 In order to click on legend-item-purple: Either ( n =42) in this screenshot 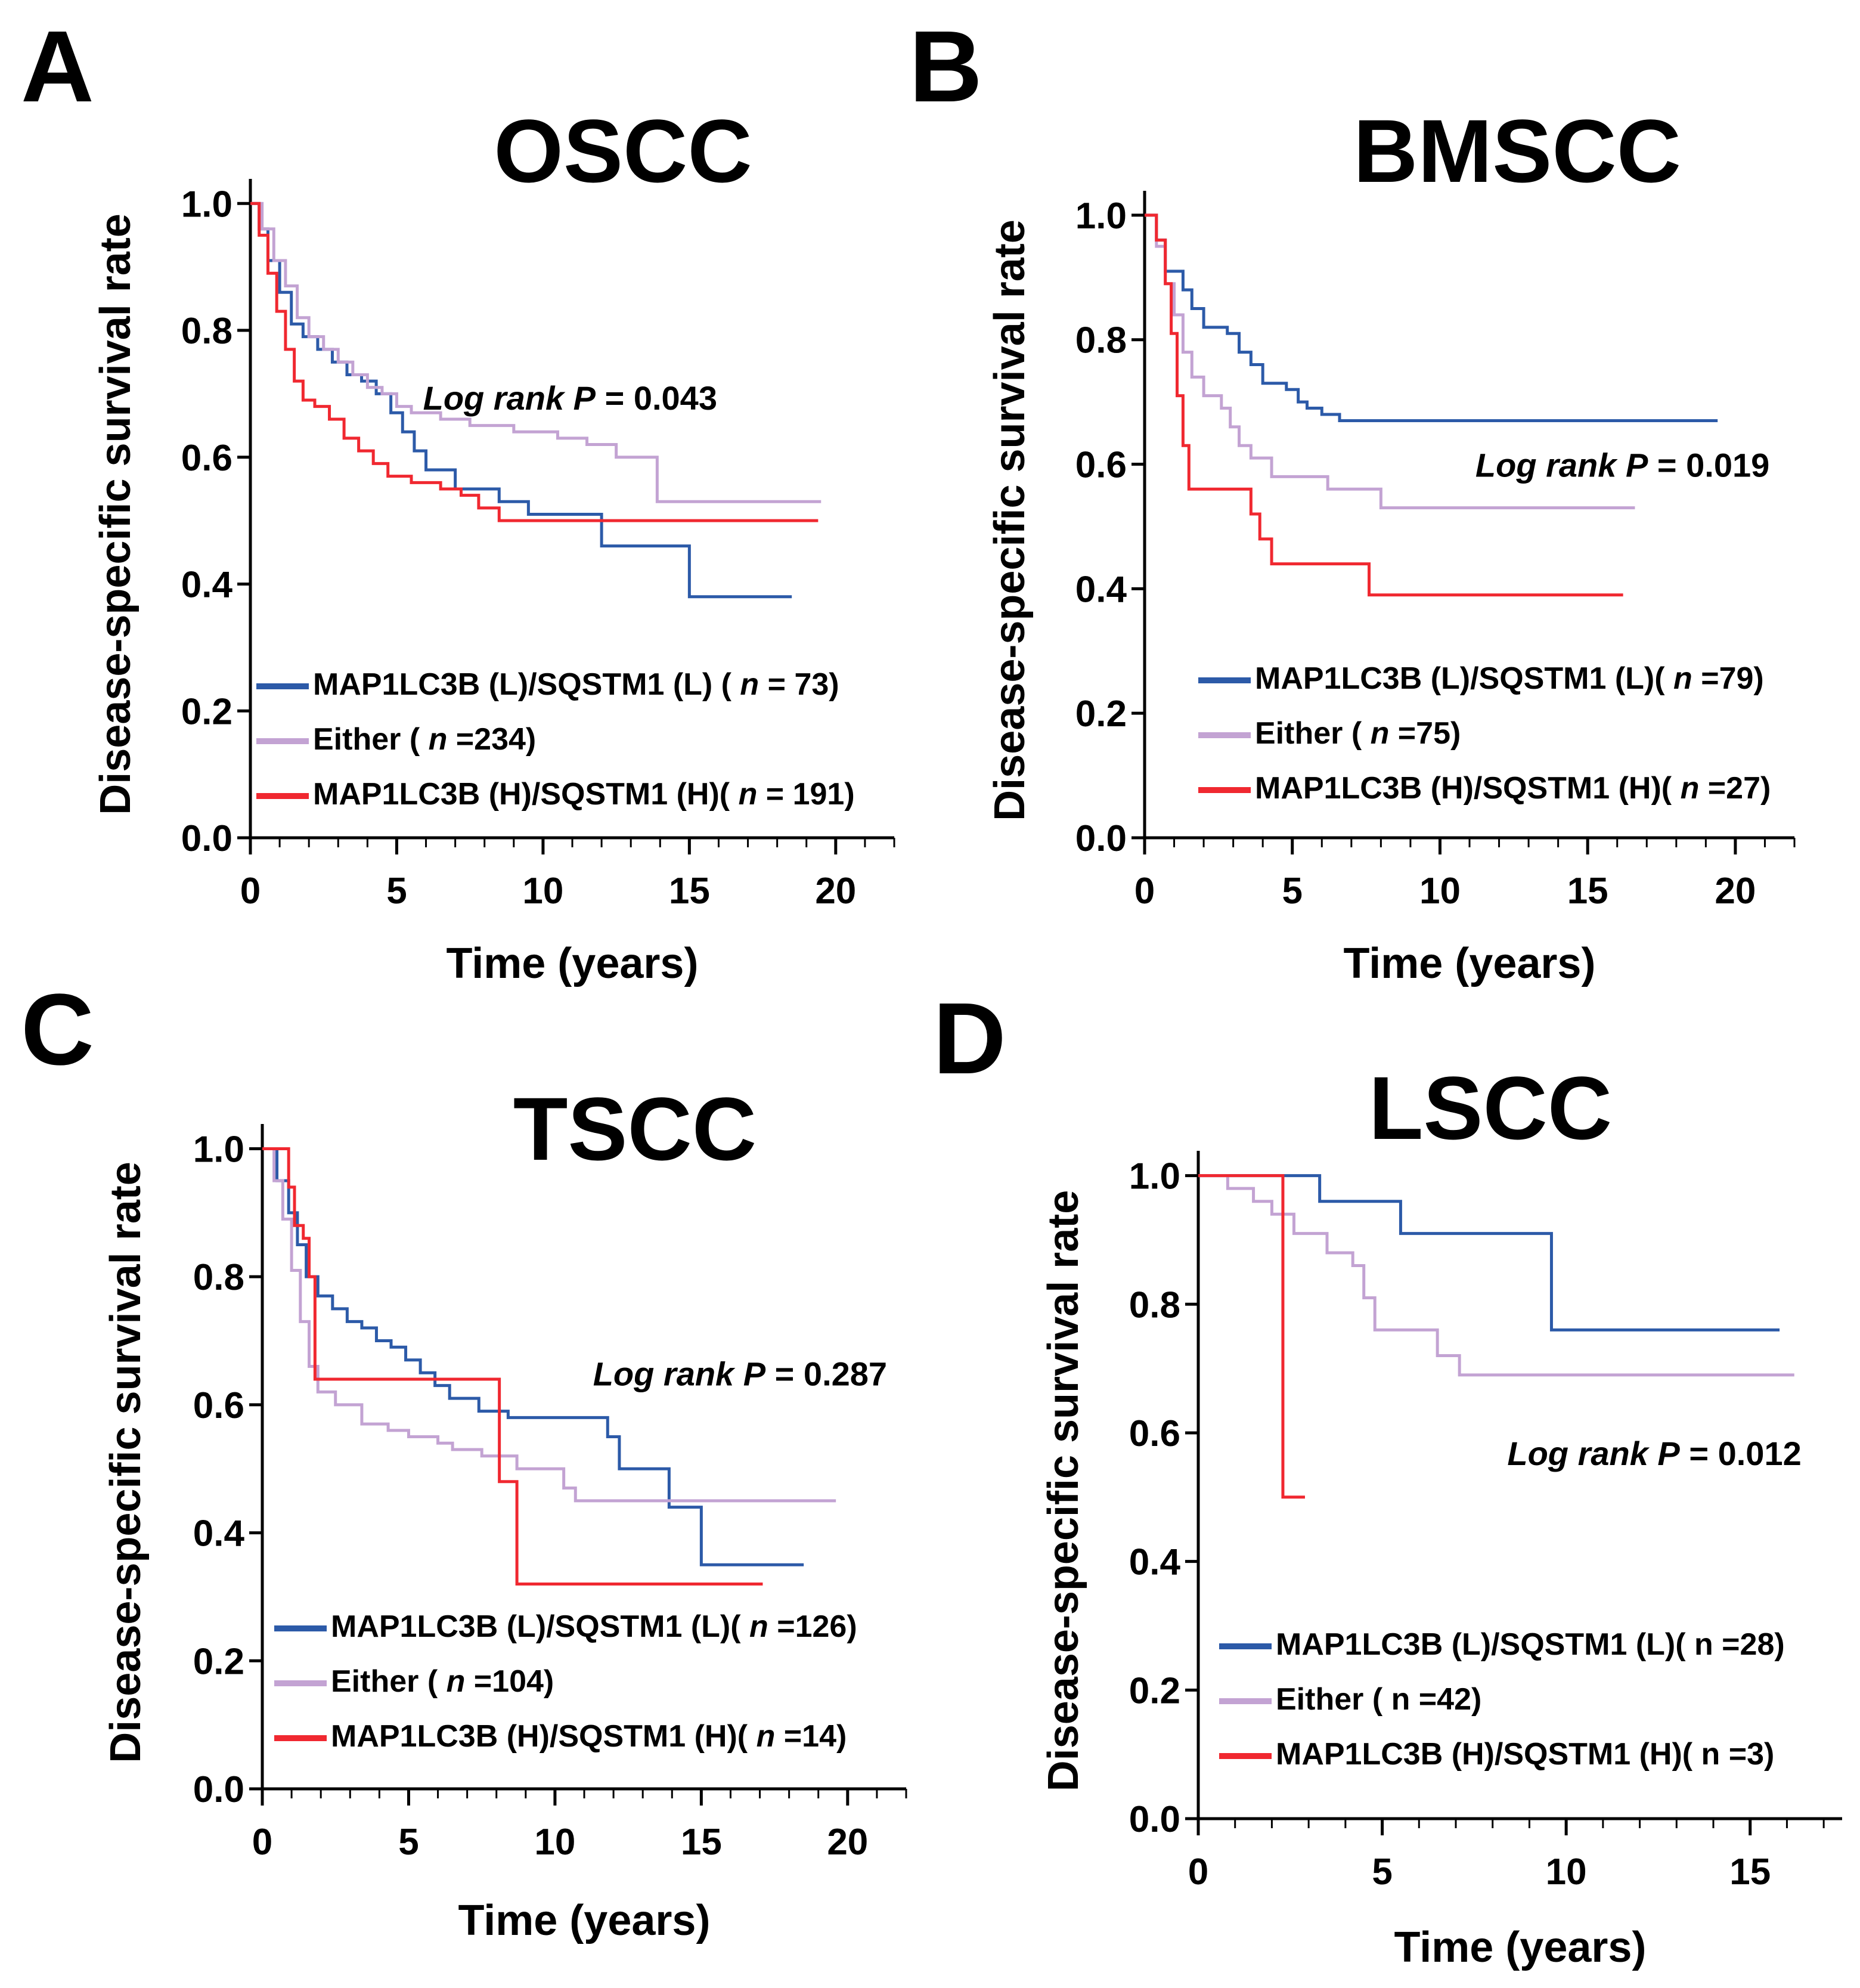, I will do `click(1350, 1699)`.